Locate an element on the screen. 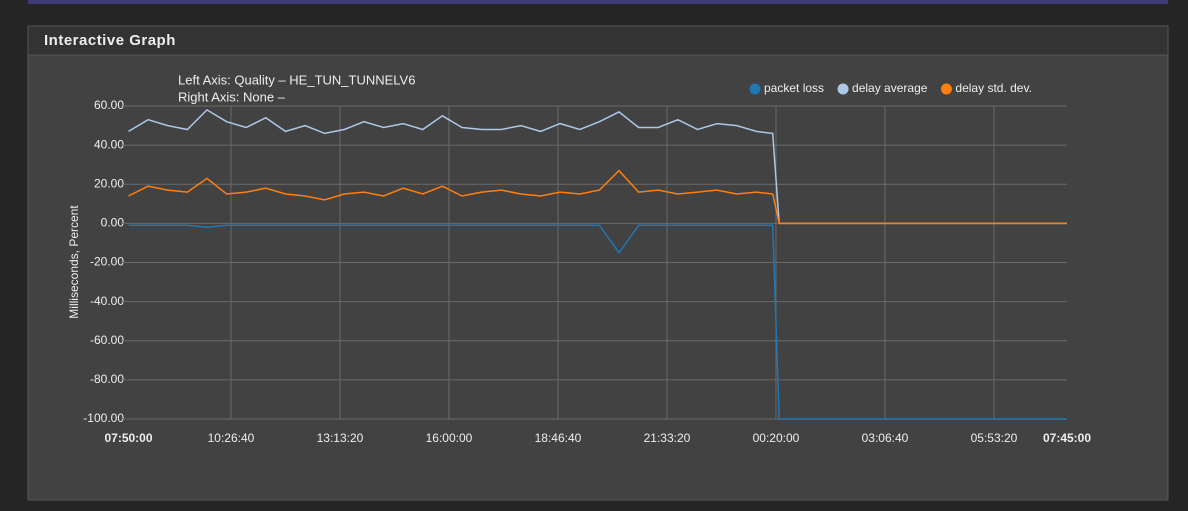 The width and height of the screenshot is (1188, 511). y-tick-label: -20.00 is located at coordinates (107, 262).